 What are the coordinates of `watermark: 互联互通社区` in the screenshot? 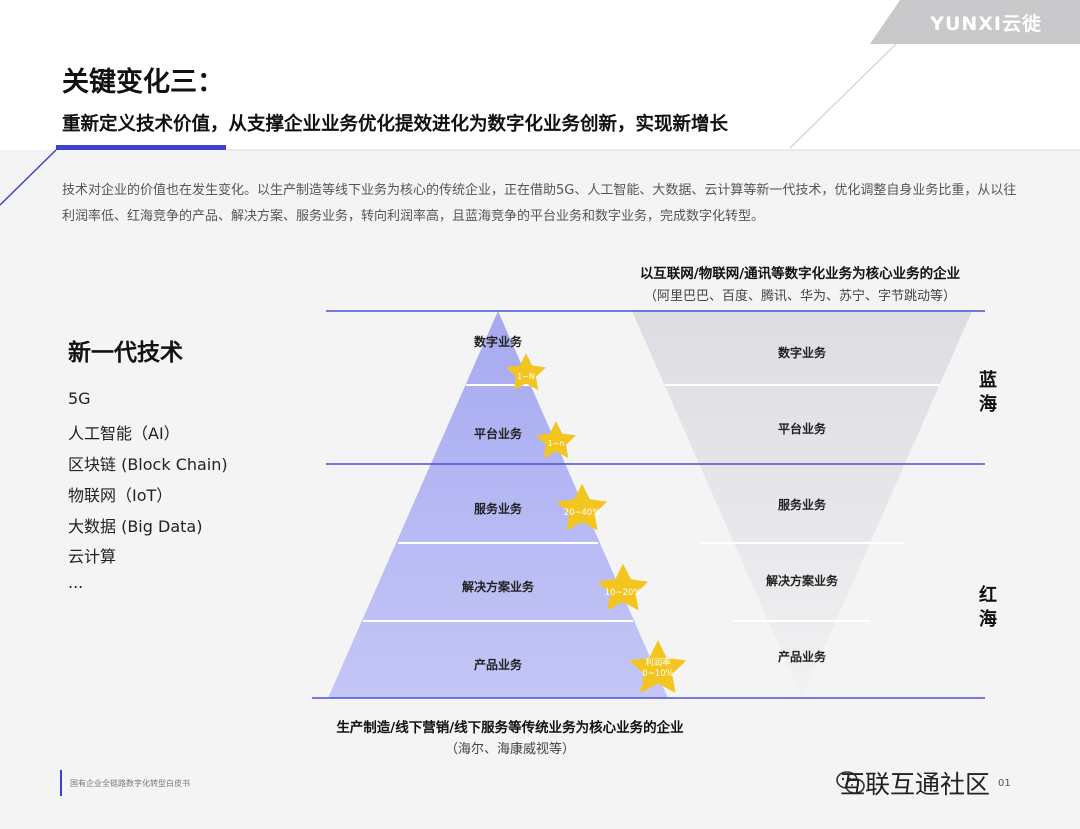 It's located at (915, 784).